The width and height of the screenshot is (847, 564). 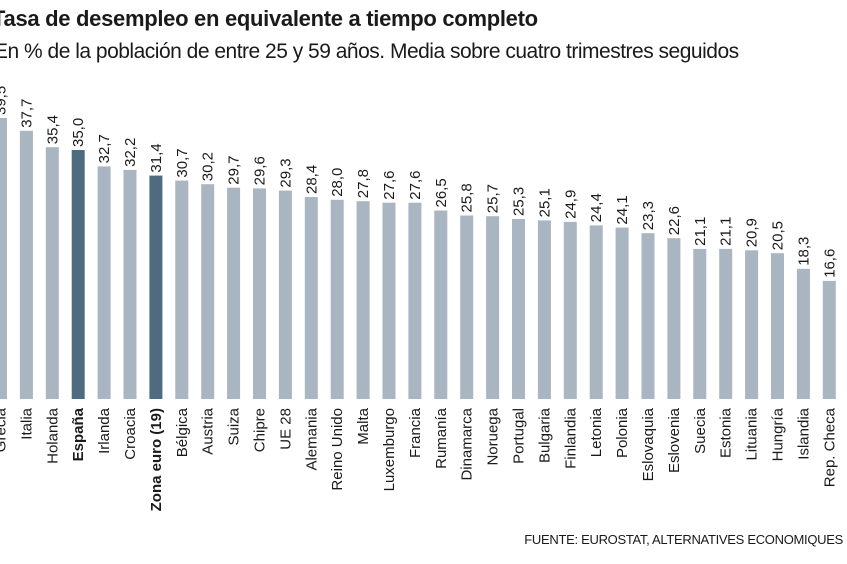 What do you see at coordinates (363, 183) in the screenshot?
I see `value-label-15: 27,8` at bounding box center [363, 183].